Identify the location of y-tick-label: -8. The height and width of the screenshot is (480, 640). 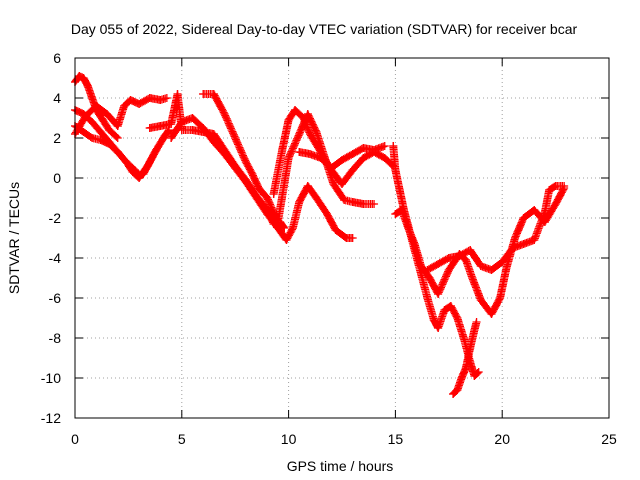
(55, 338).